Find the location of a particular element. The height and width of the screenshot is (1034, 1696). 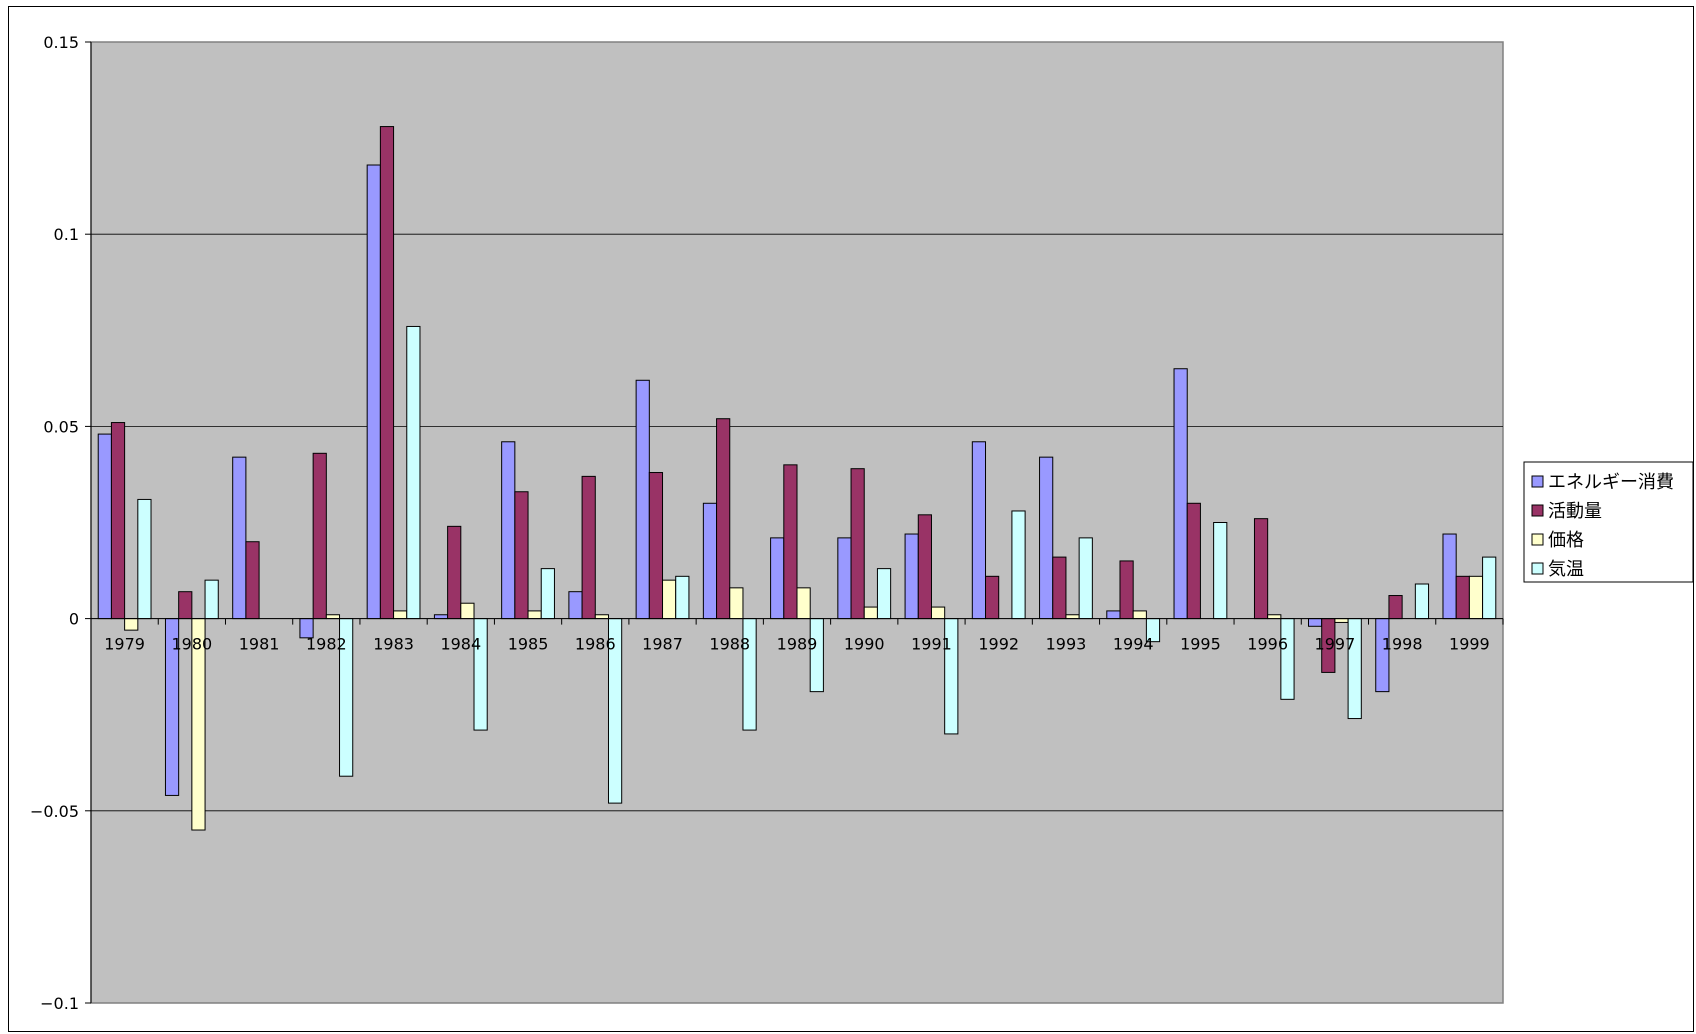

x-tick-label: 1979 is located at coordinates (124, 644).